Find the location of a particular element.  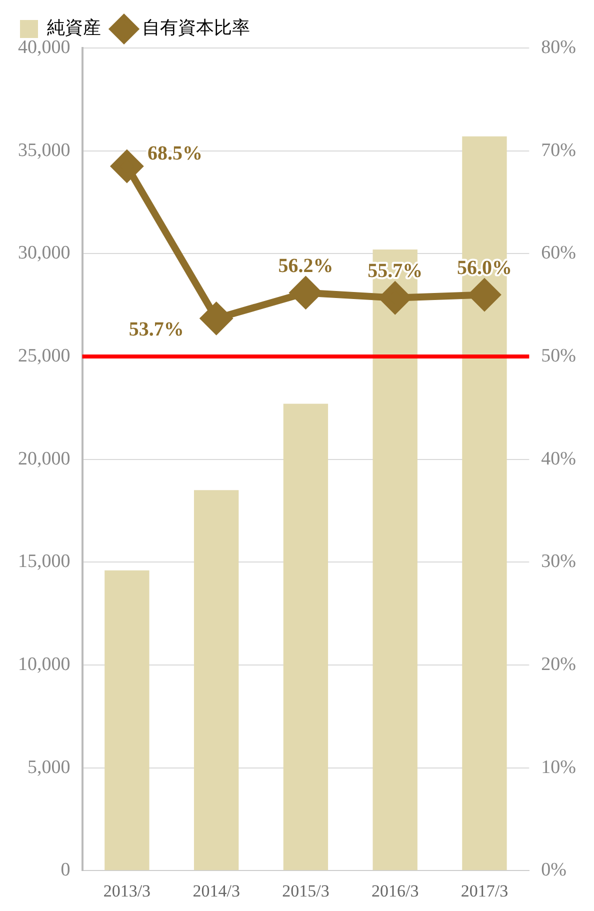

y-tick-label: 15,000 is located at coordinates (44, 561).